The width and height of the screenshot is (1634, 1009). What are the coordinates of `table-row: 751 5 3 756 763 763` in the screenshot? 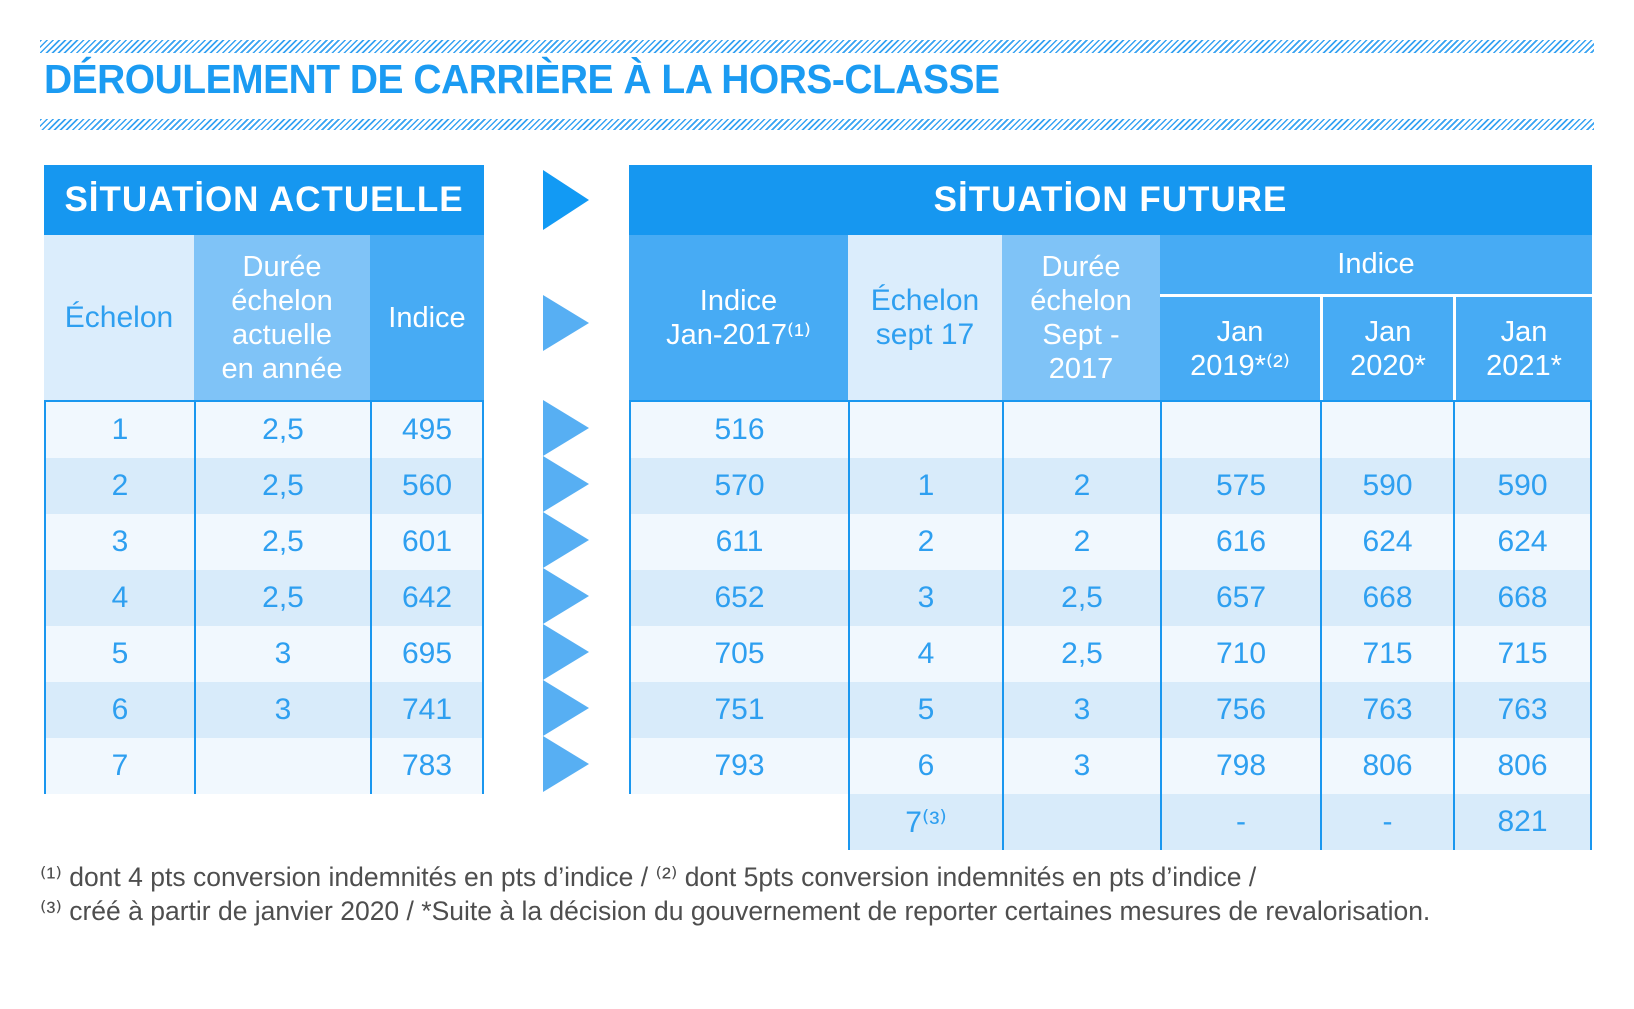 It's located at (1110, 710).